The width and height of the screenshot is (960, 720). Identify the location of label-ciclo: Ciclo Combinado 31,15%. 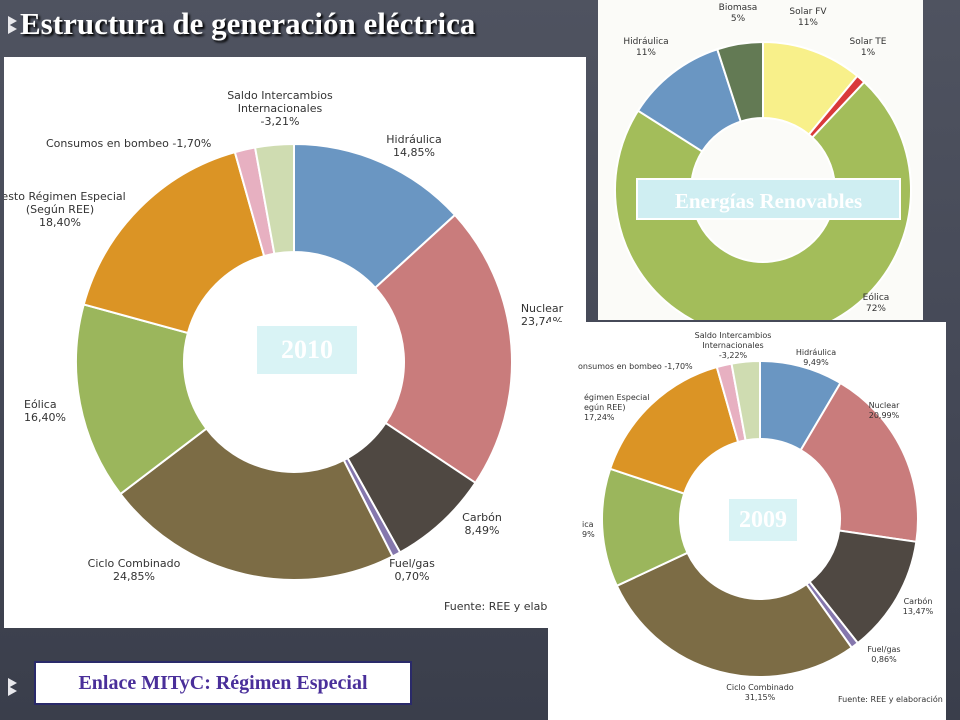
(759, 692).